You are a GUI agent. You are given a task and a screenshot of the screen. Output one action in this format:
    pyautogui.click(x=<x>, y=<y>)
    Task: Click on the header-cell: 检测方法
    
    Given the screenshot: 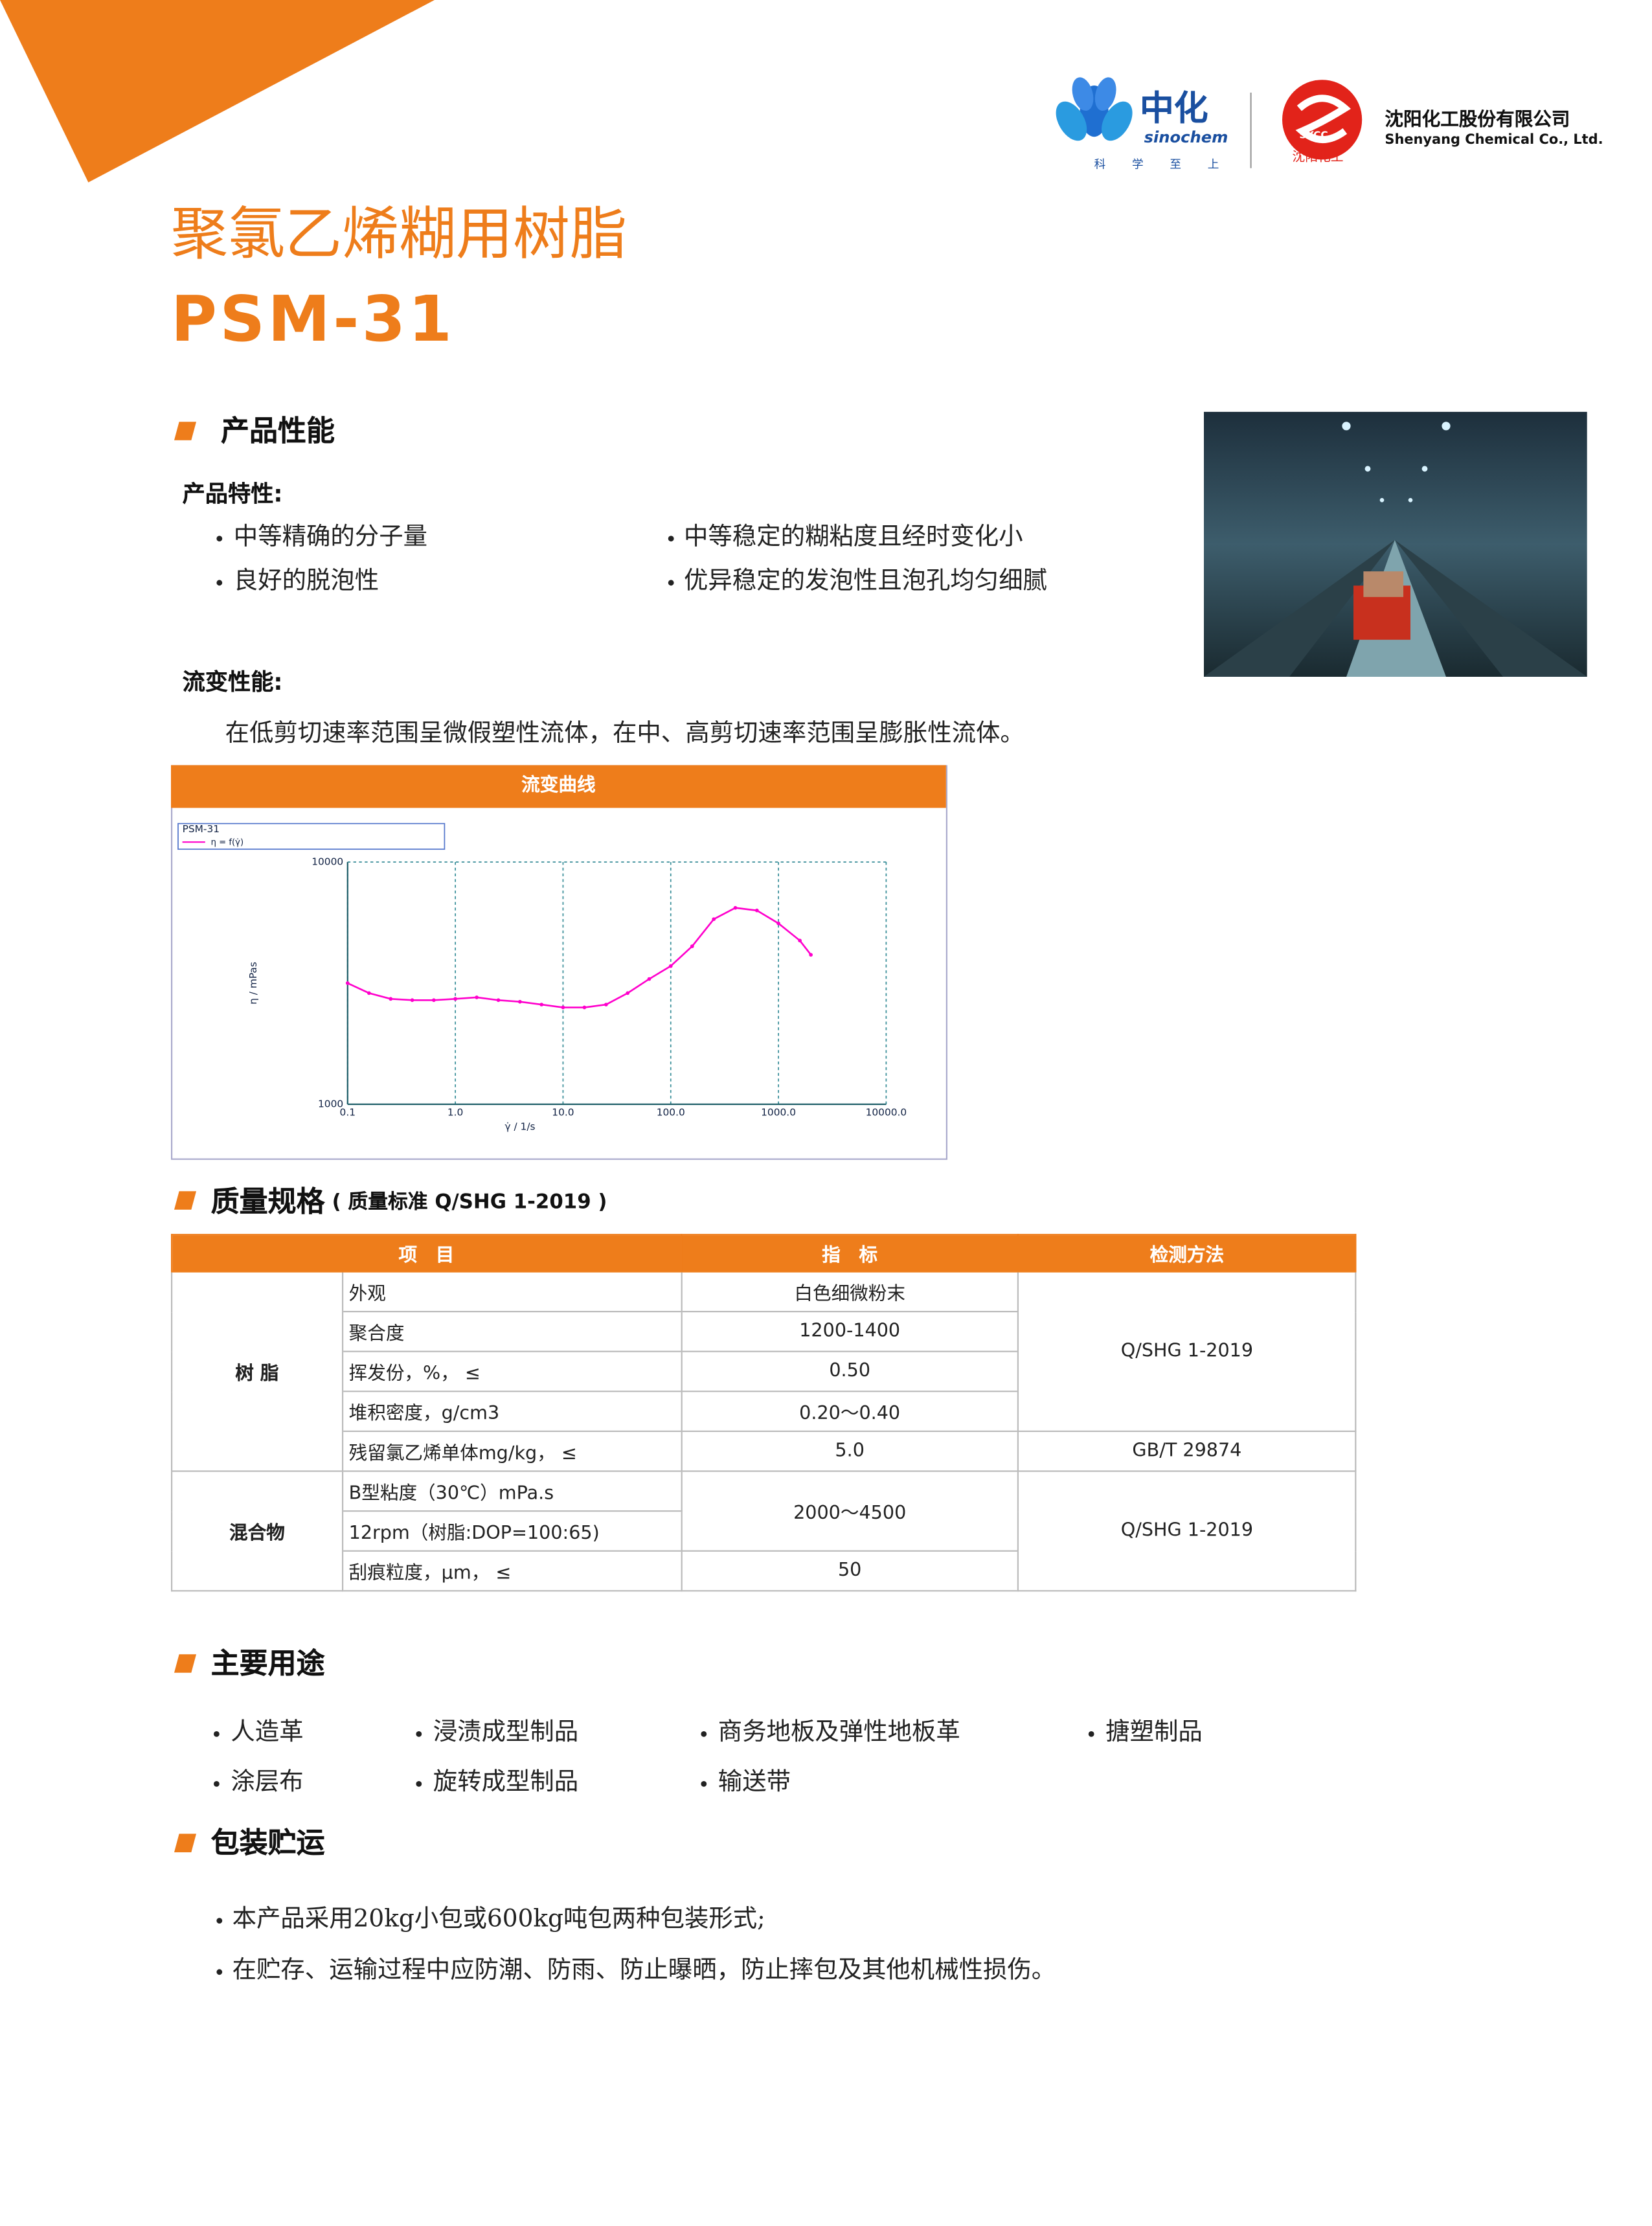 What is the action you would take?
    pyautogui.click(x=1187, y=1253)
    